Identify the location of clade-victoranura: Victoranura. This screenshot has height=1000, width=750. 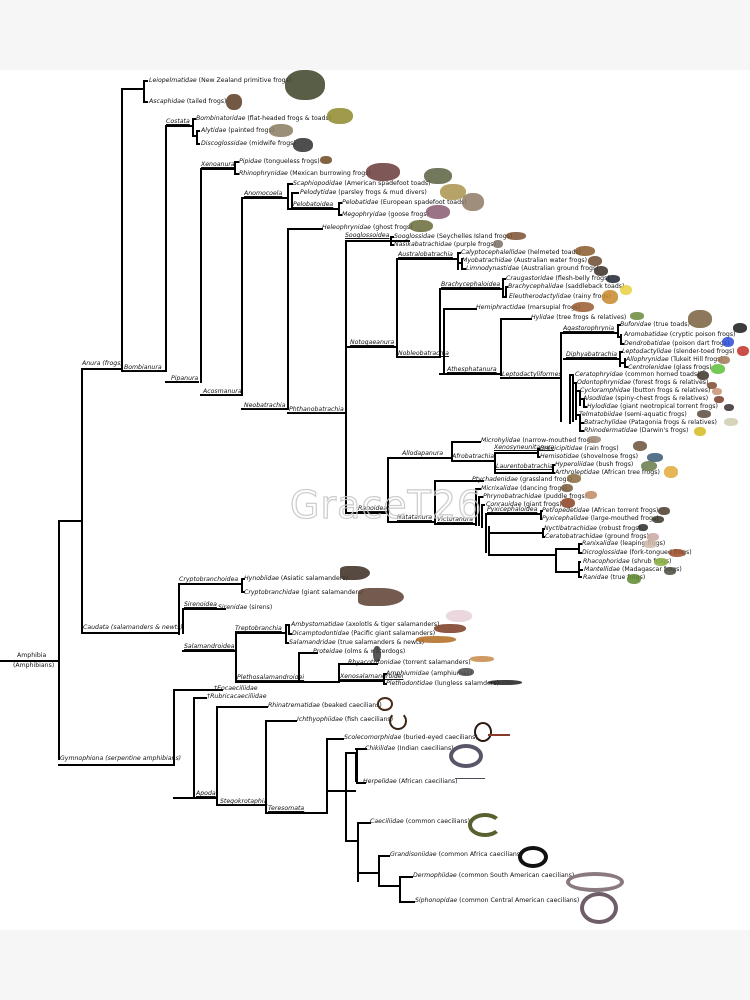
(455, 519).